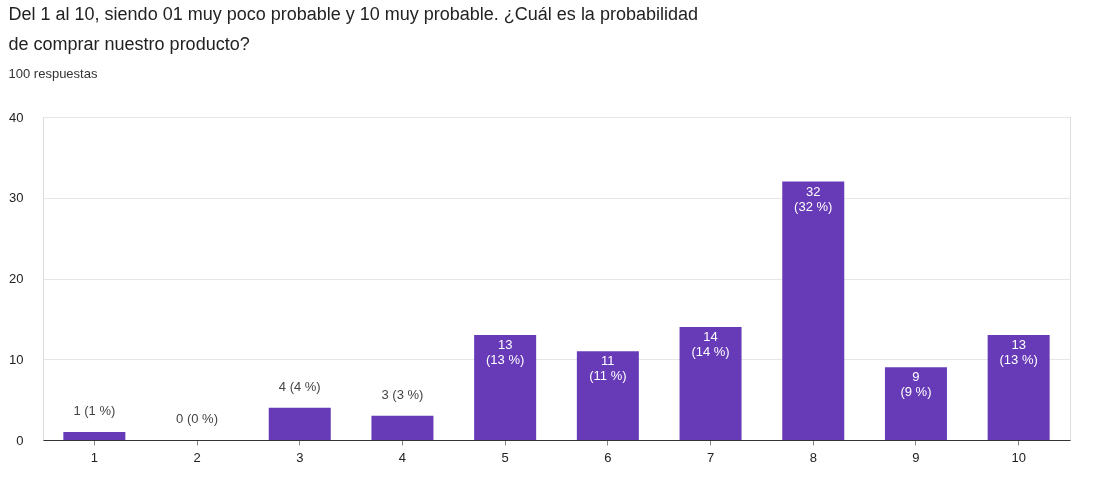 The image size is (1096, 487). I want to click on y-tick-label: 40, so click(16, 117).